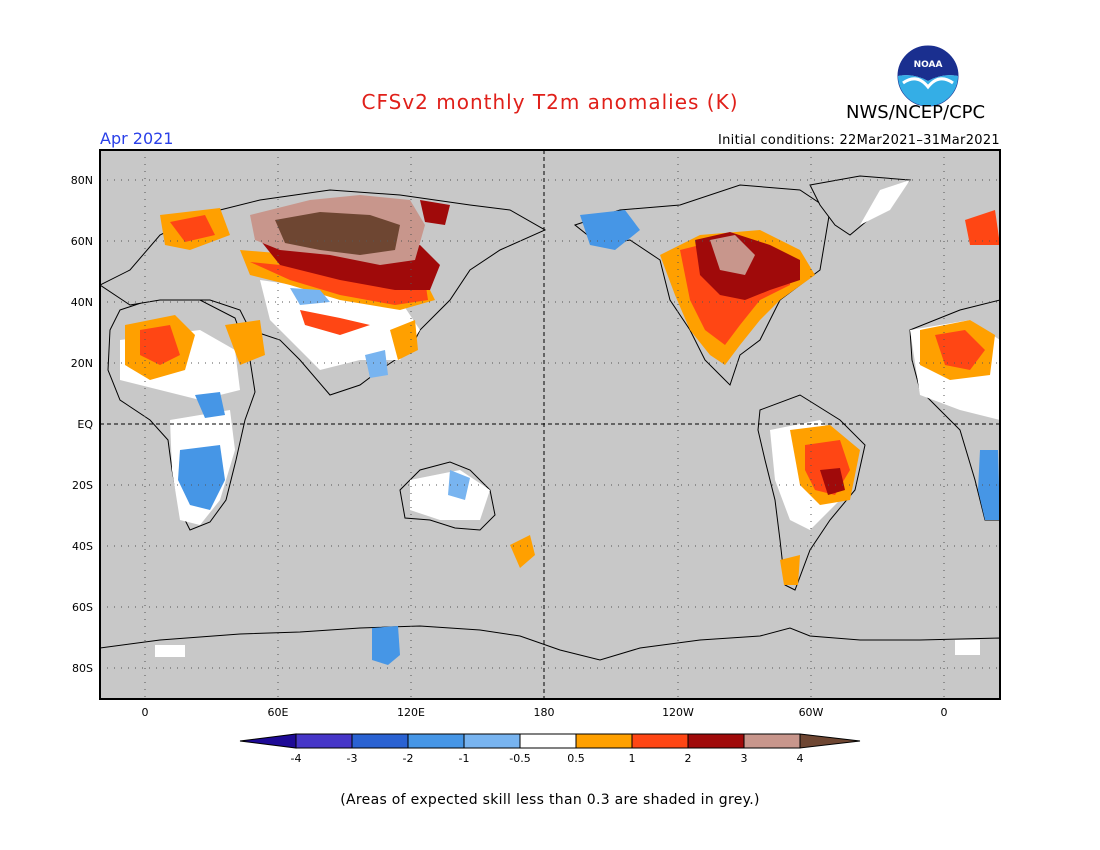 The width and height of the screenshot is (1100, 850). What do you see at coordinates (928, 65) in the screenshot?
I see `noaa-logo-text: NOAA` at bounding box center [928, 65].